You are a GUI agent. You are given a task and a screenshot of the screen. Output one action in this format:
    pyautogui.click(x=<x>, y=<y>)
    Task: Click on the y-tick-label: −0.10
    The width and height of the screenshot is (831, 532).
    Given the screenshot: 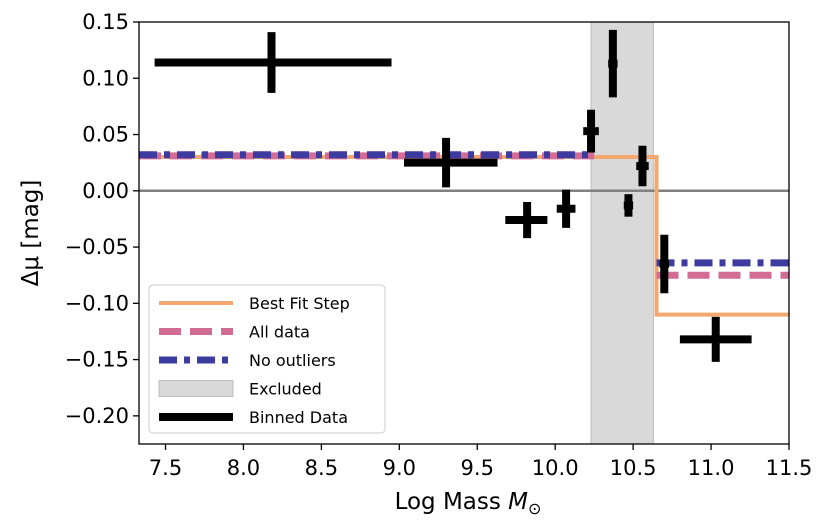 What is the action you would take?
    pyautogui.click(x=97, y=303)
    